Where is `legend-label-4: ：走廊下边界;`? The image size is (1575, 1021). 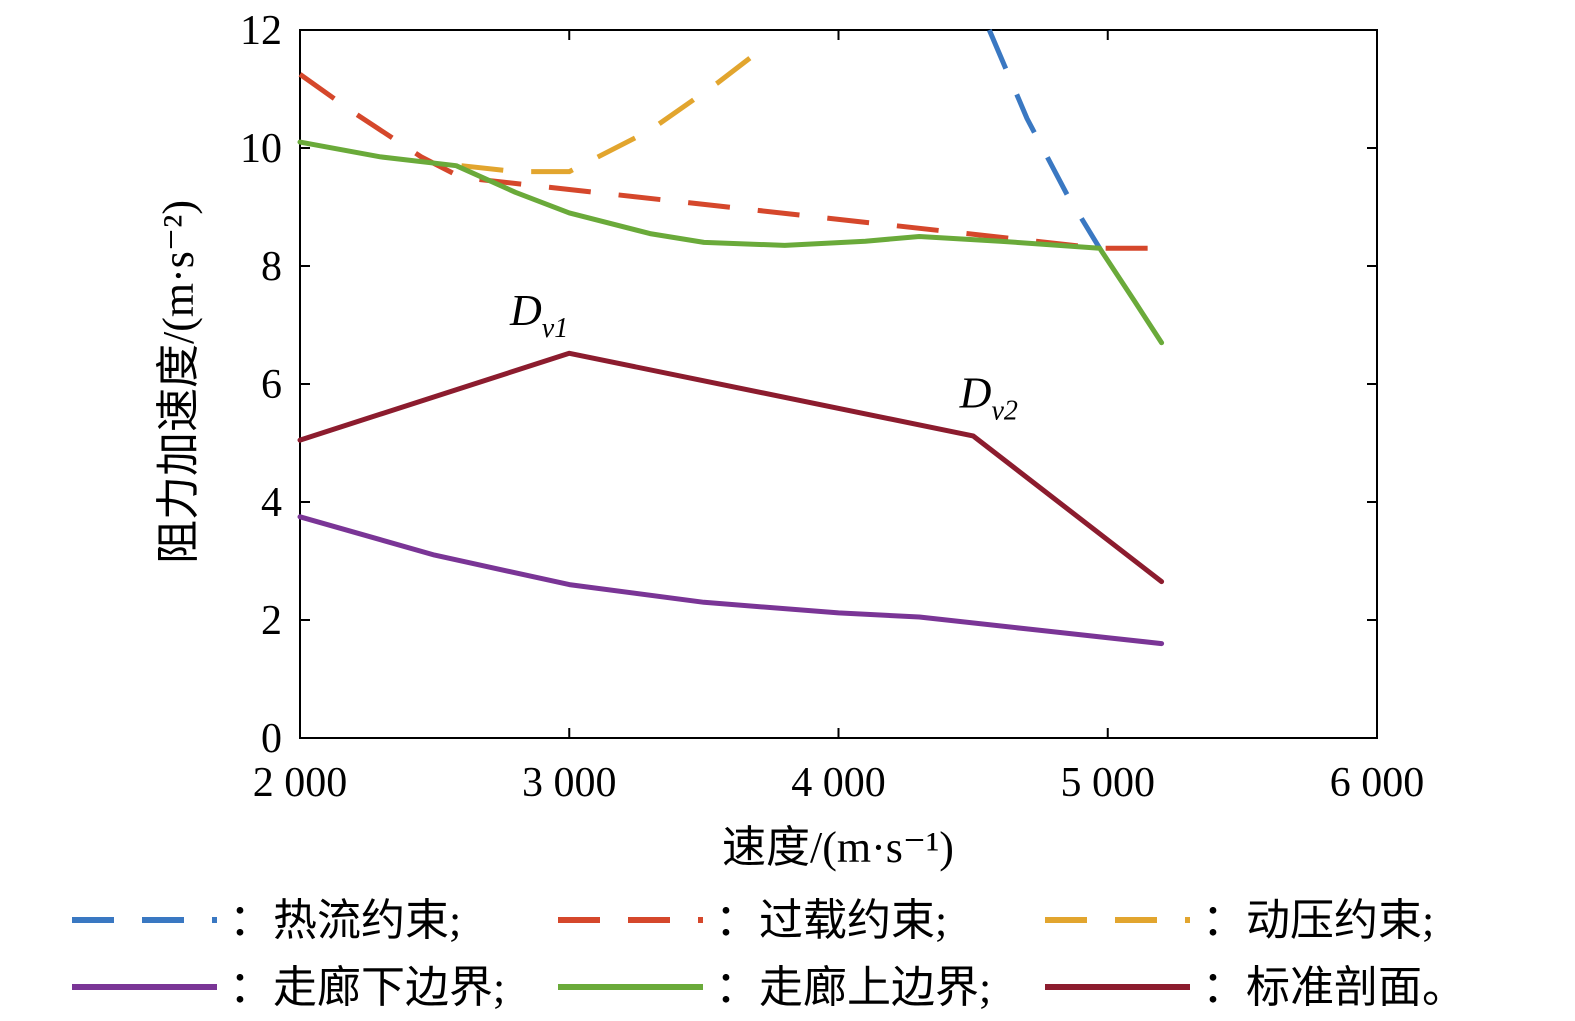 legend-label-4: ：走廊下边界; is located at coordinates (367, 987).